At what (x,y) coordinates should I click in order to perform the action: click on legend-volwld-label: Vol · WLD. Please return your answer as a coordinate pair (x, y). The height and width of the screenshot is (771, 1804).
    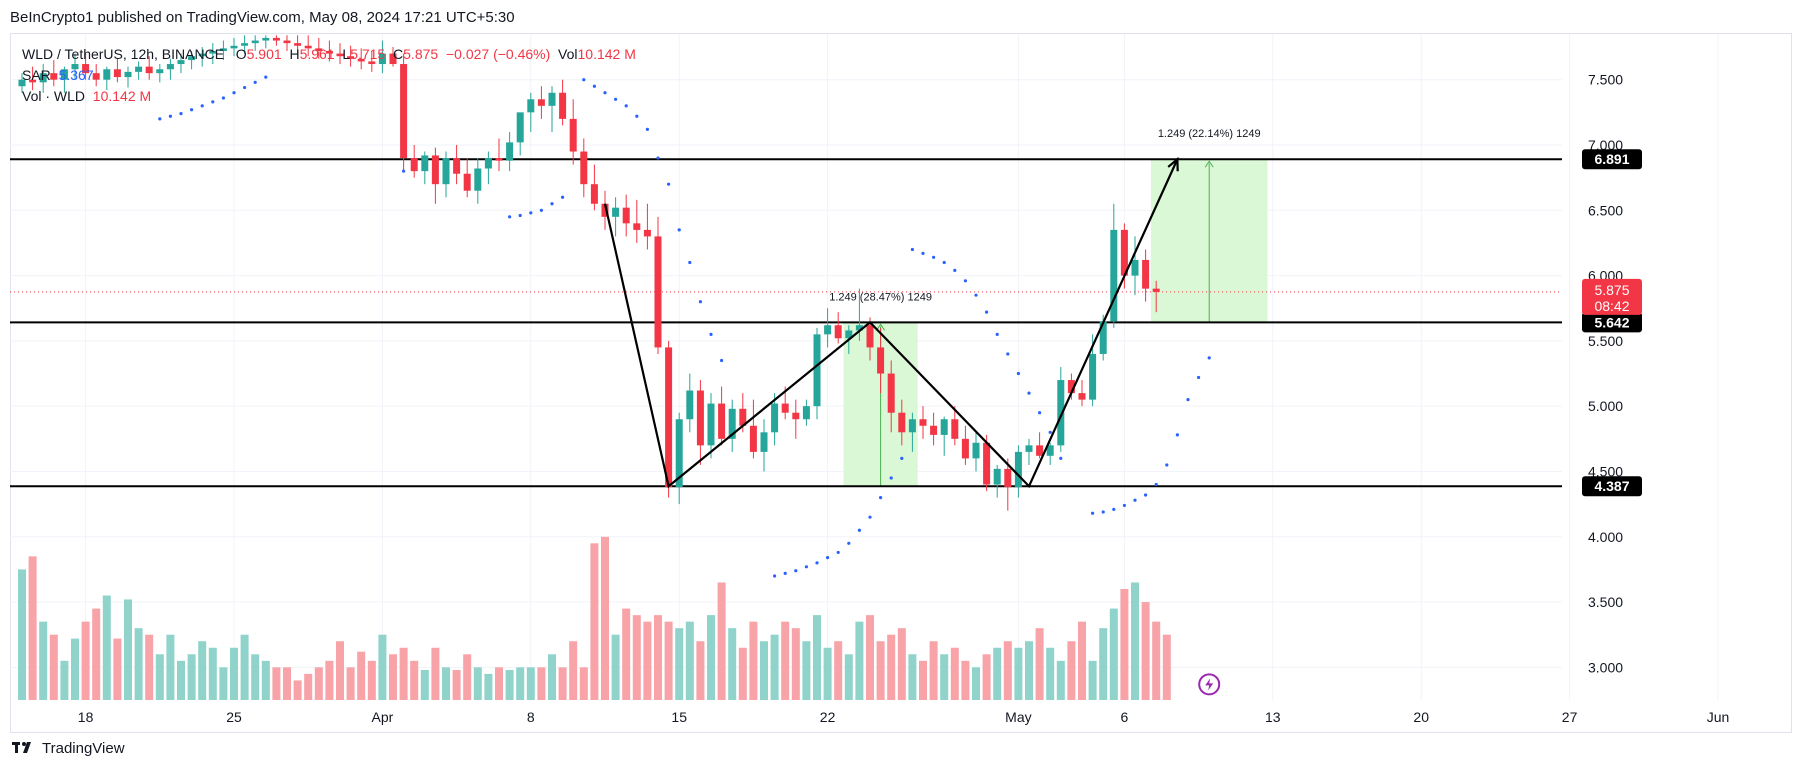
    Looking at the image, I should click on (54, 96).